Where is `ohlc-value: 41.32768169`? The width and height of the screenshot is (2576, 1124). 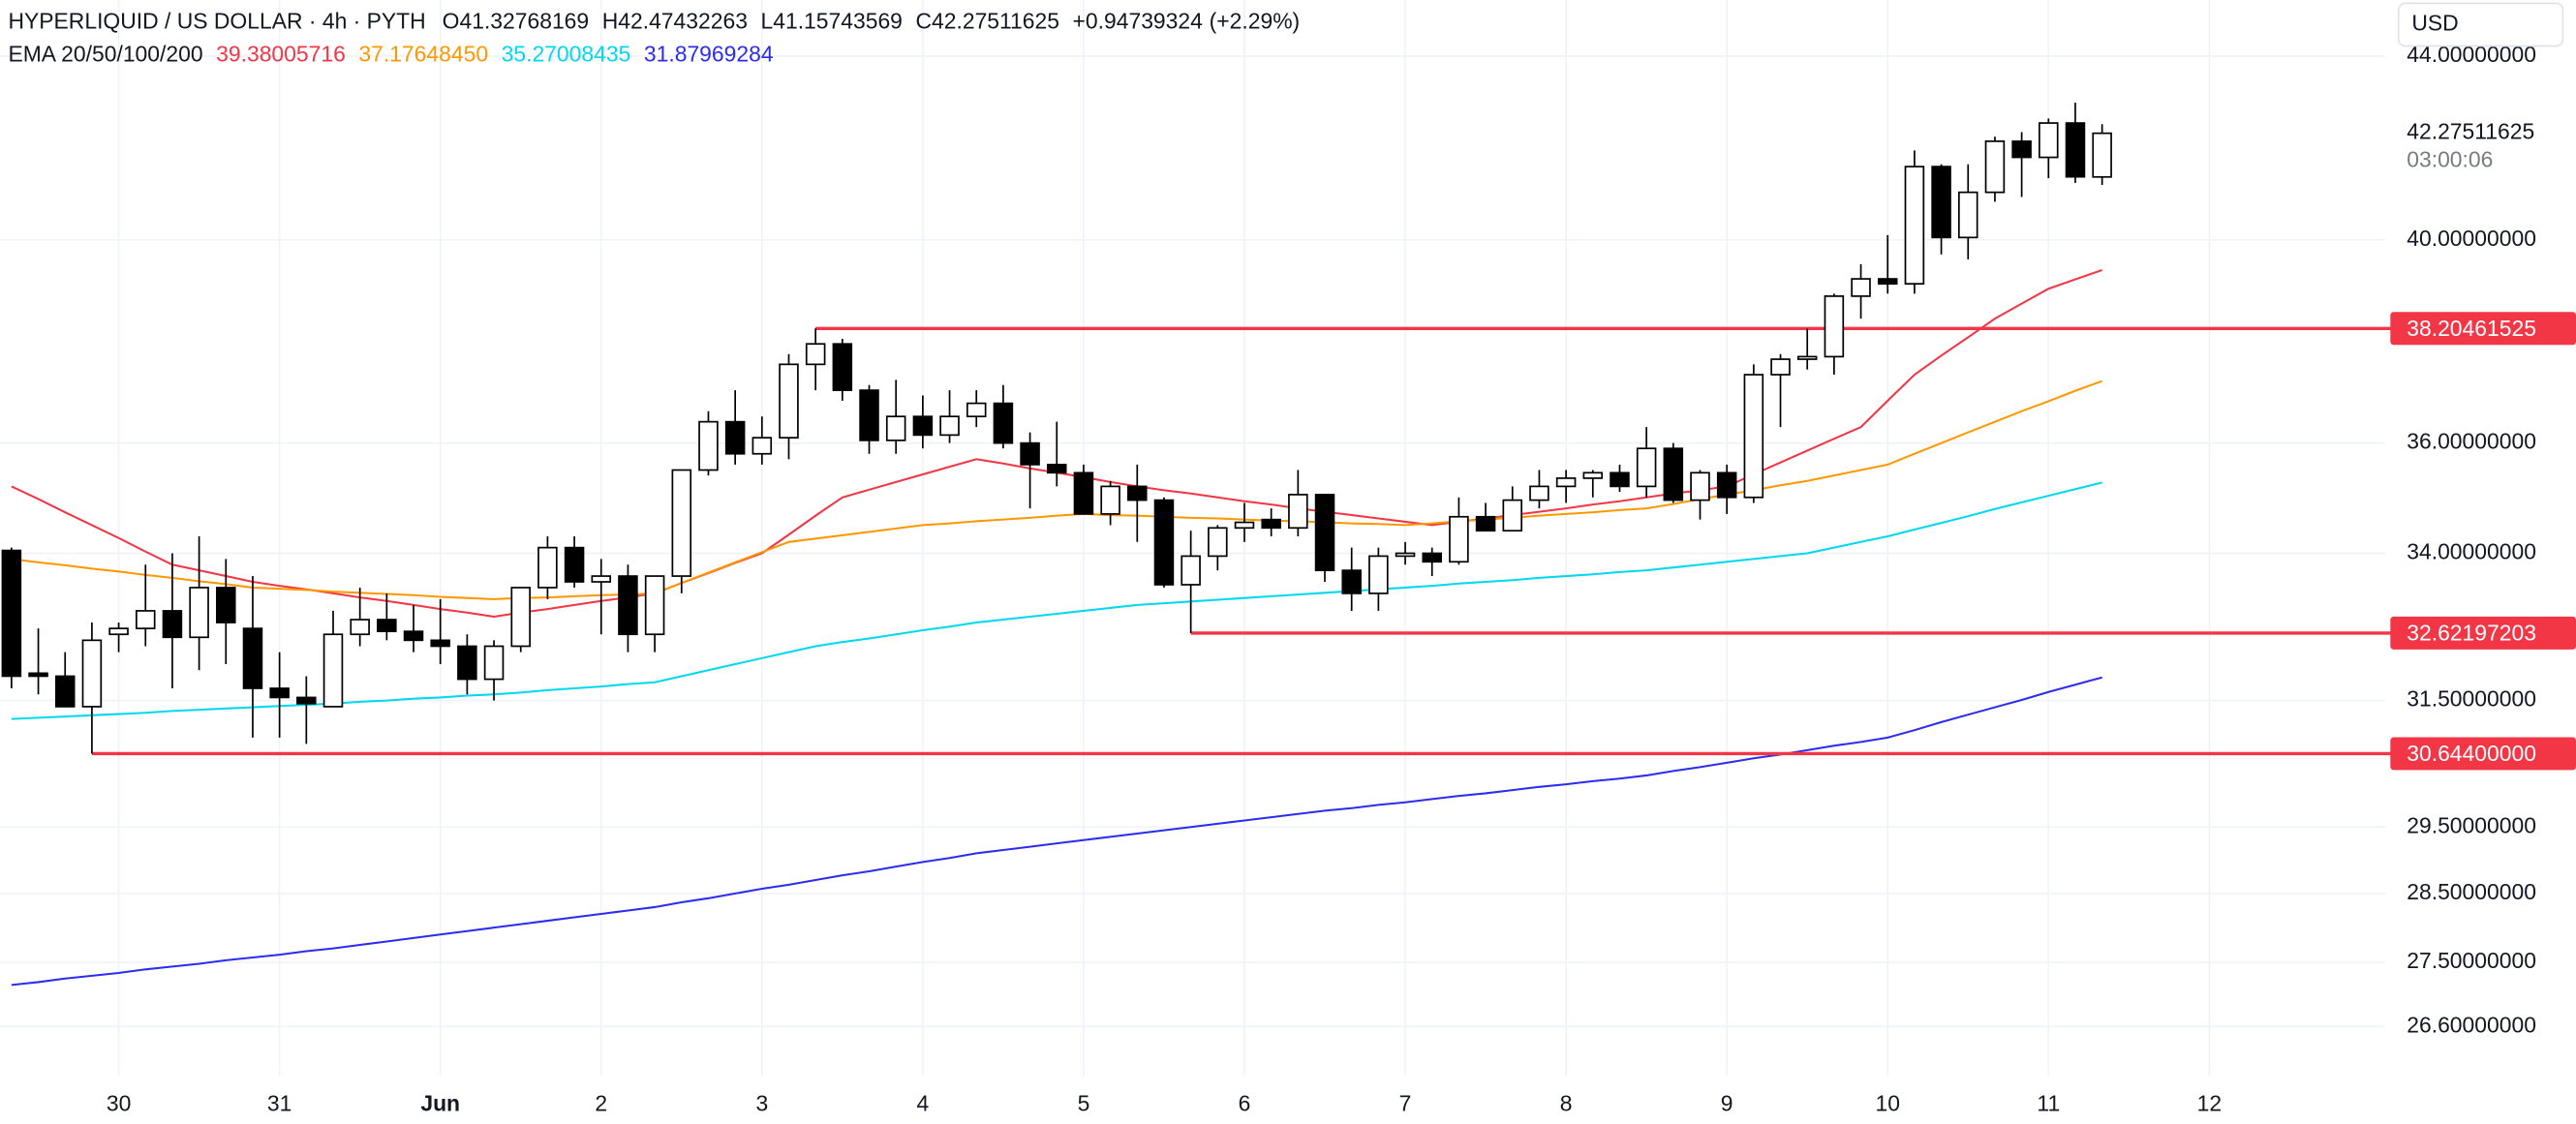 ohlc-value: 41.32768169 is located at coordinates (524, 21).